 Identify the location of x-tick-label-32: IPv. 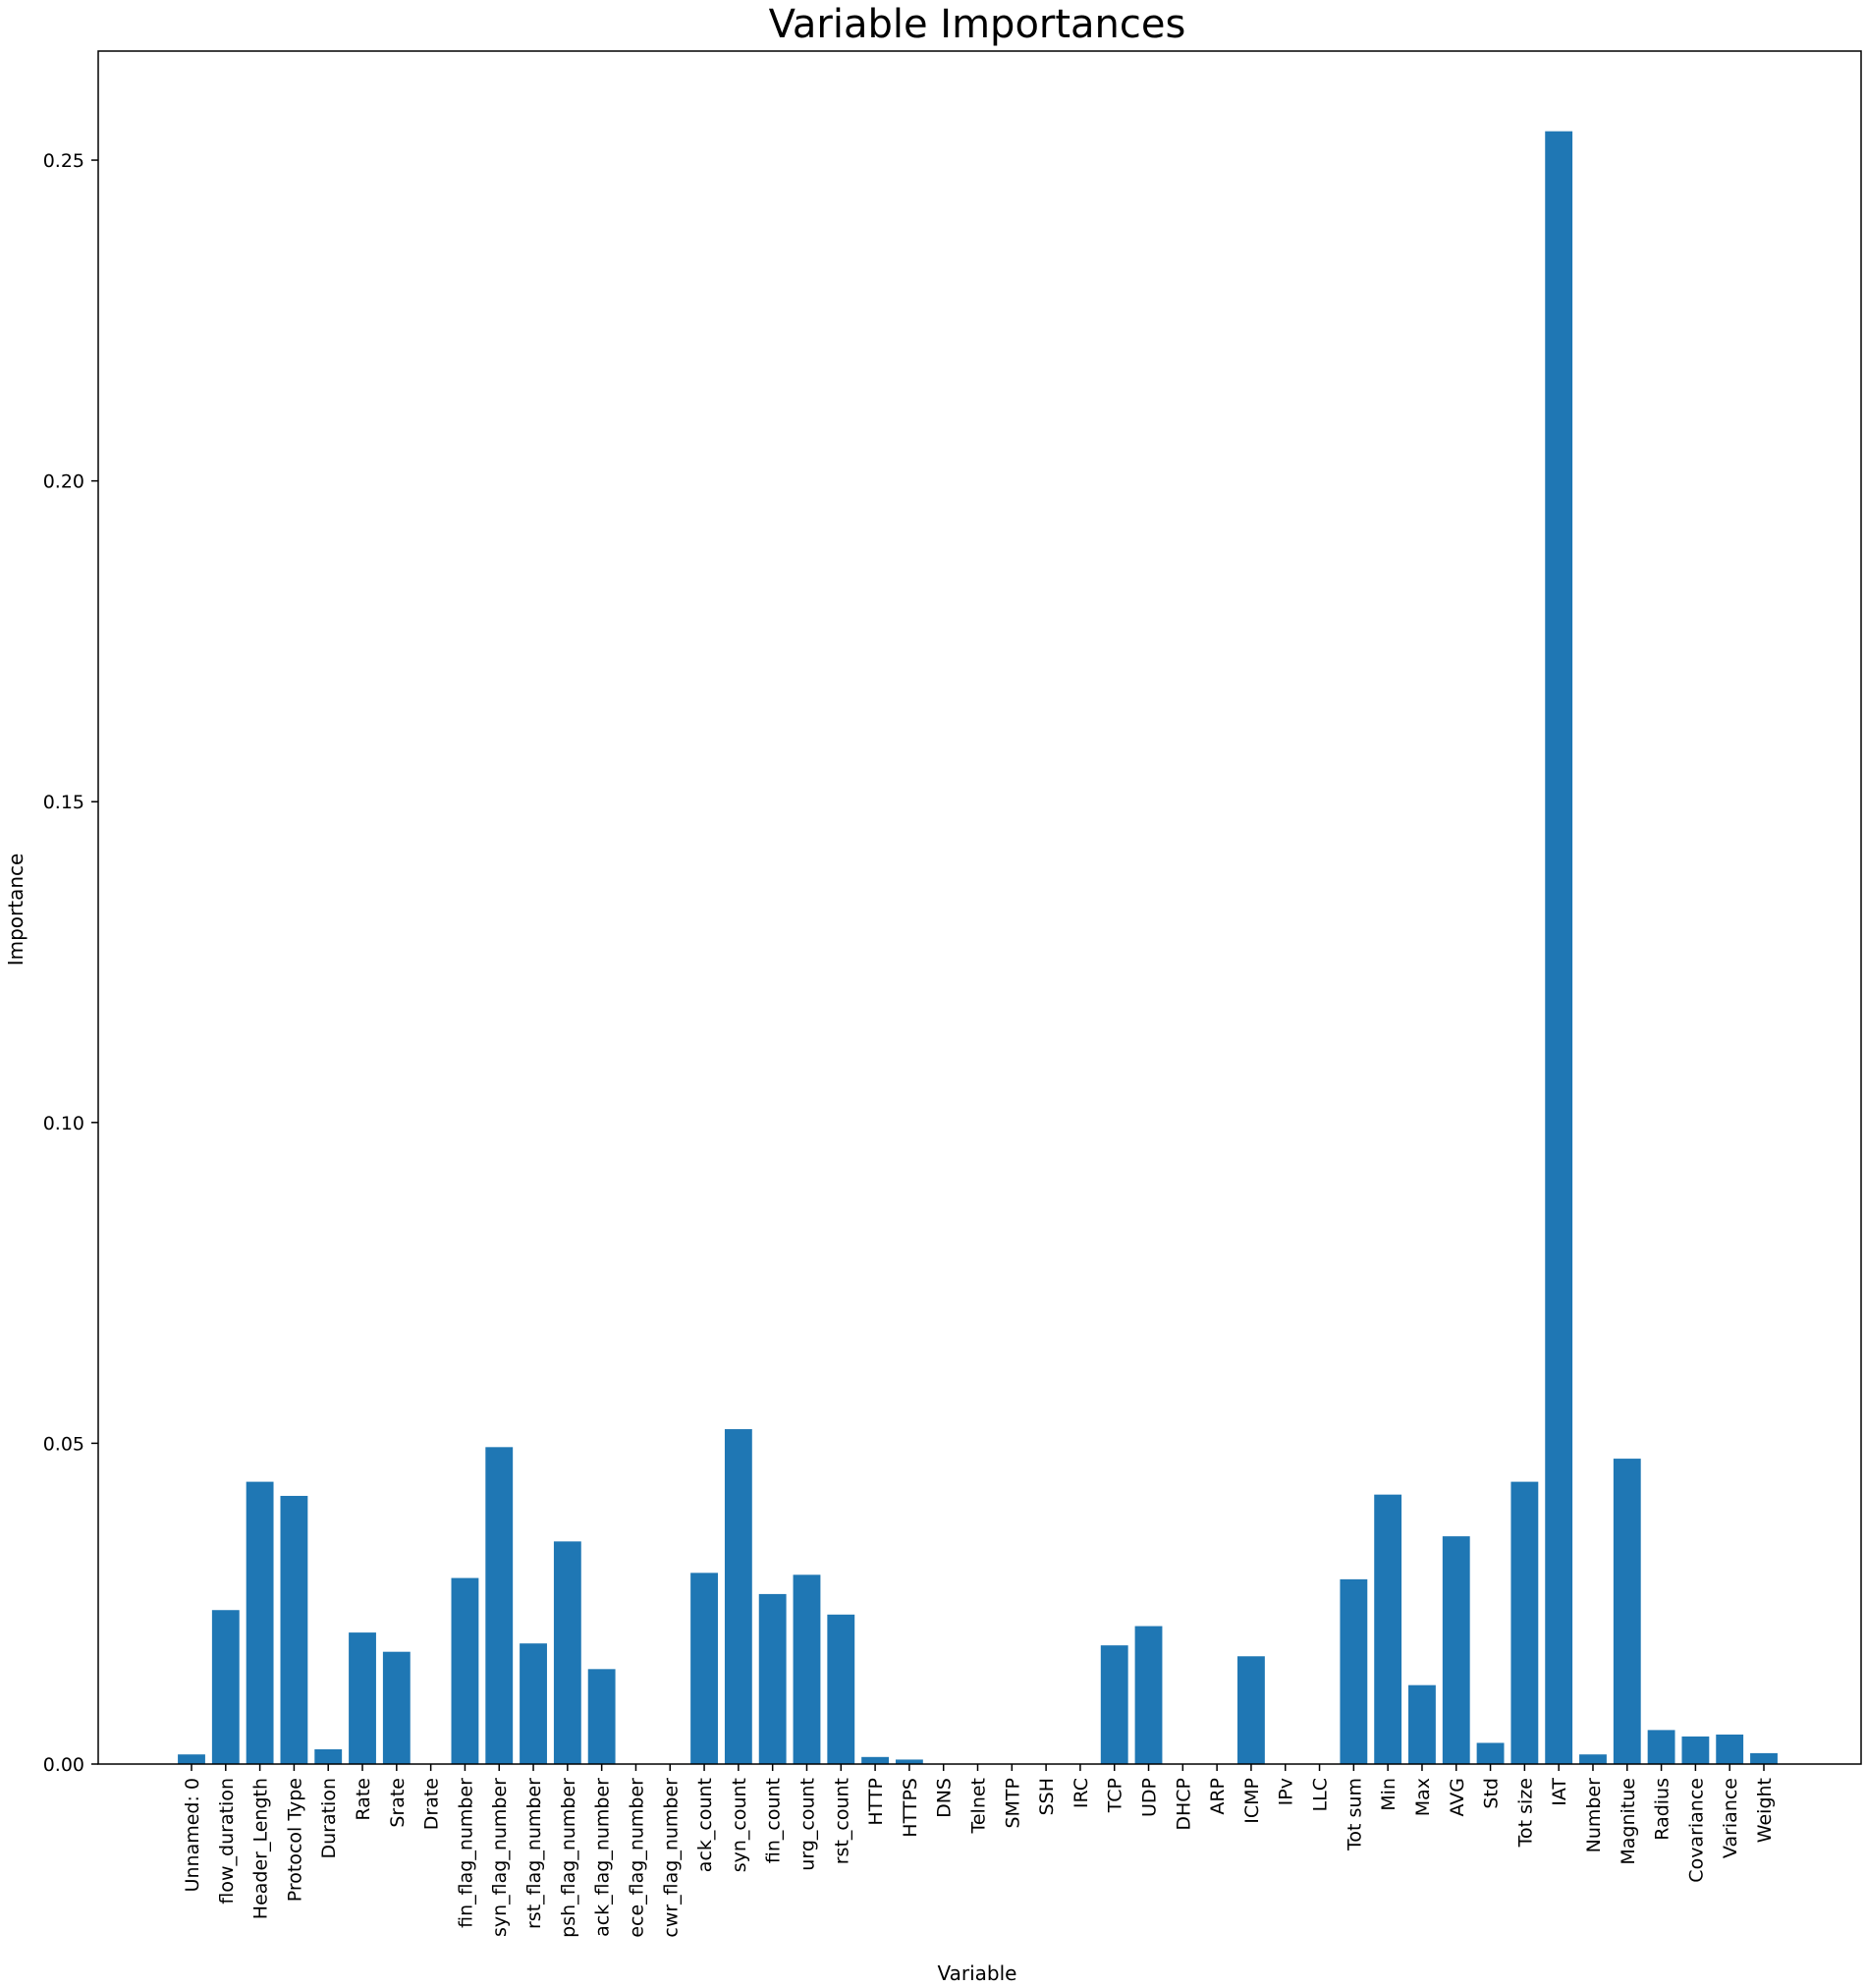
(1286, 1791).